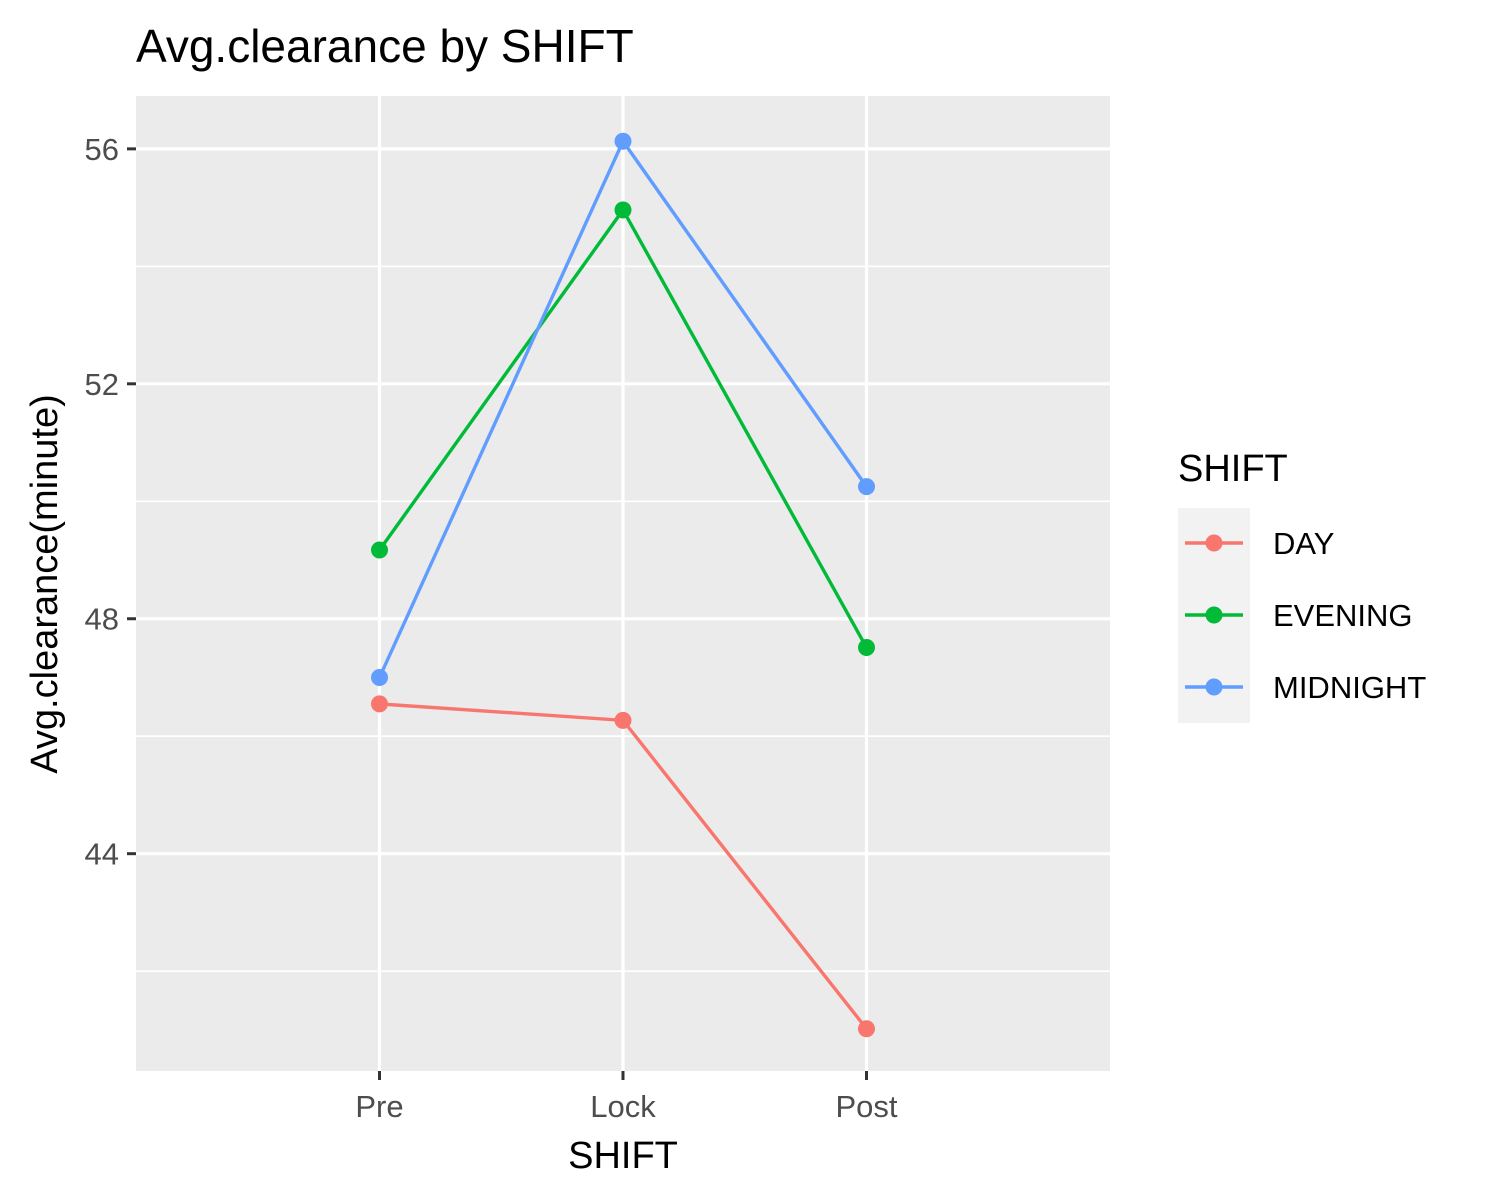 The image size is (1500, 1200). I want to click on y-axis-title: Avg.clearance(minute), so click(45, 583).